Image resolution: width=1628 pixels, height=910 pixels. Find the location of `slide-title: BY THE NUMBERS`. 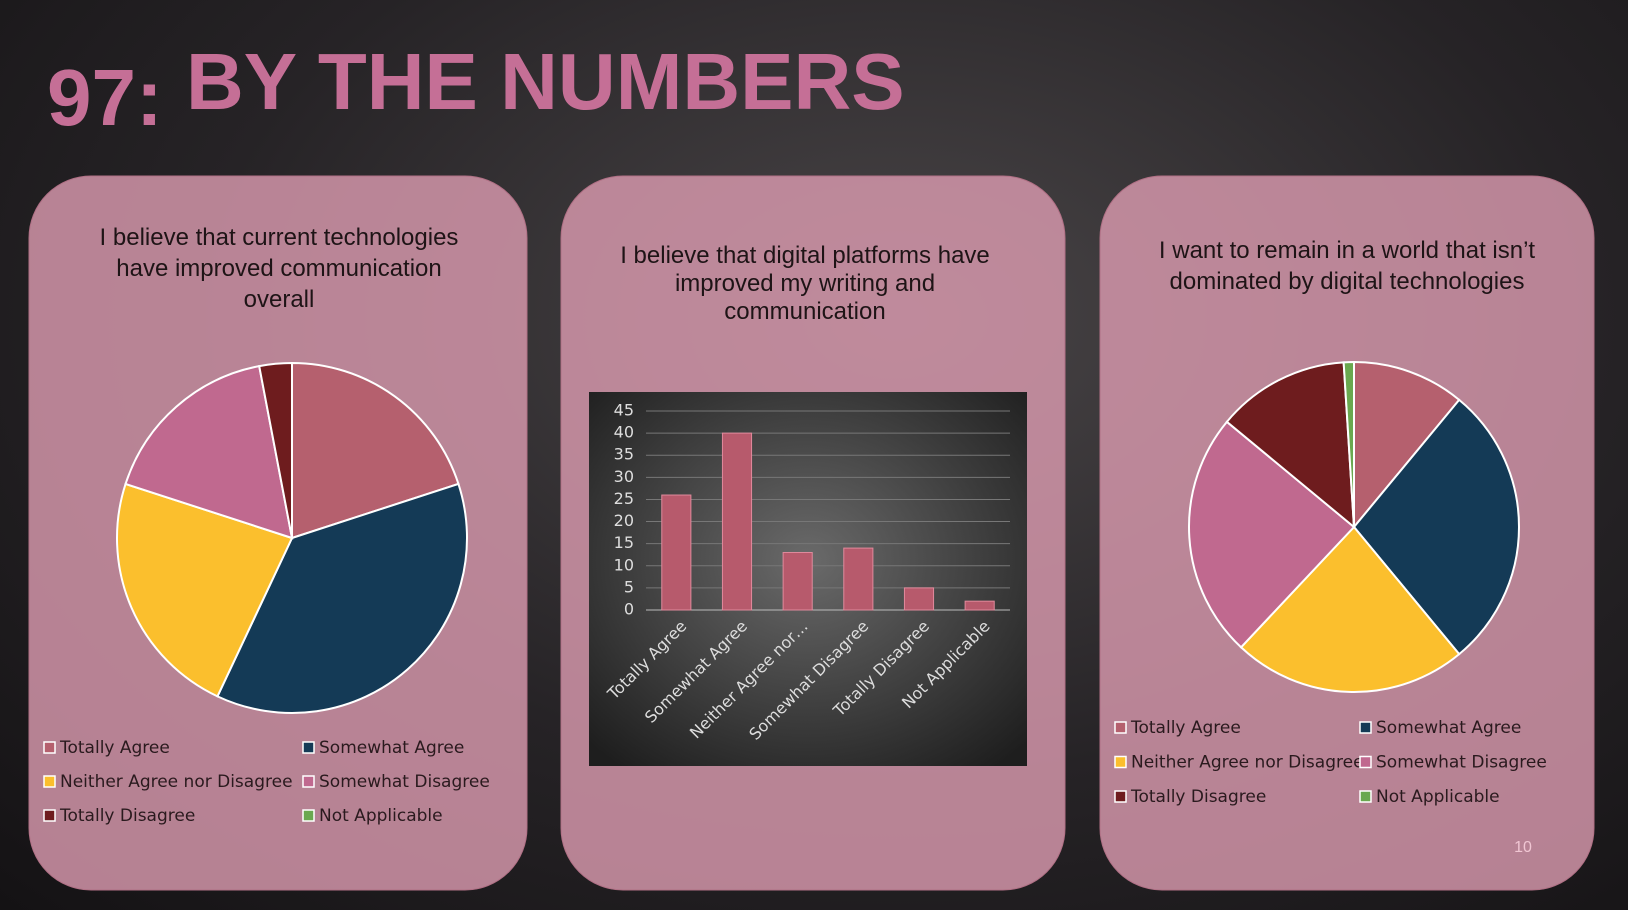

slide-title: BY THE NUMBERS is located at coordinates (545, 81).